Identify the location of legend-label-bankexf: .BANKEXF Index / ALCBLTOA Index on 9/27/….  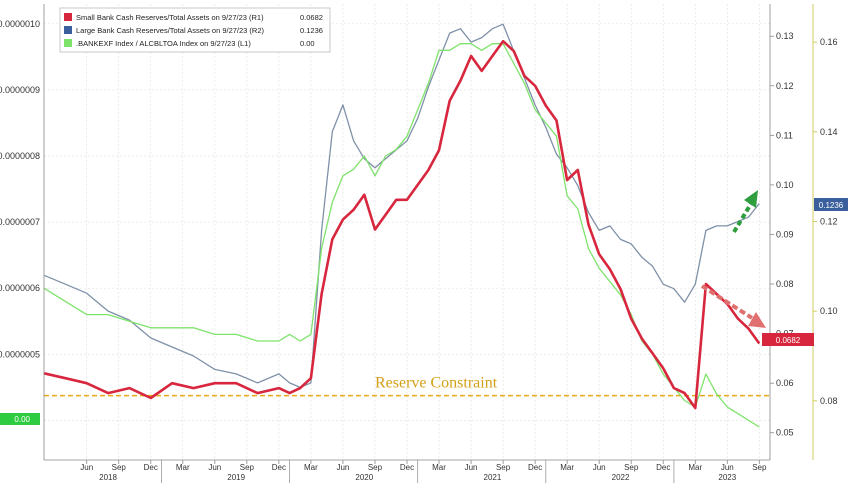
(163, 43).